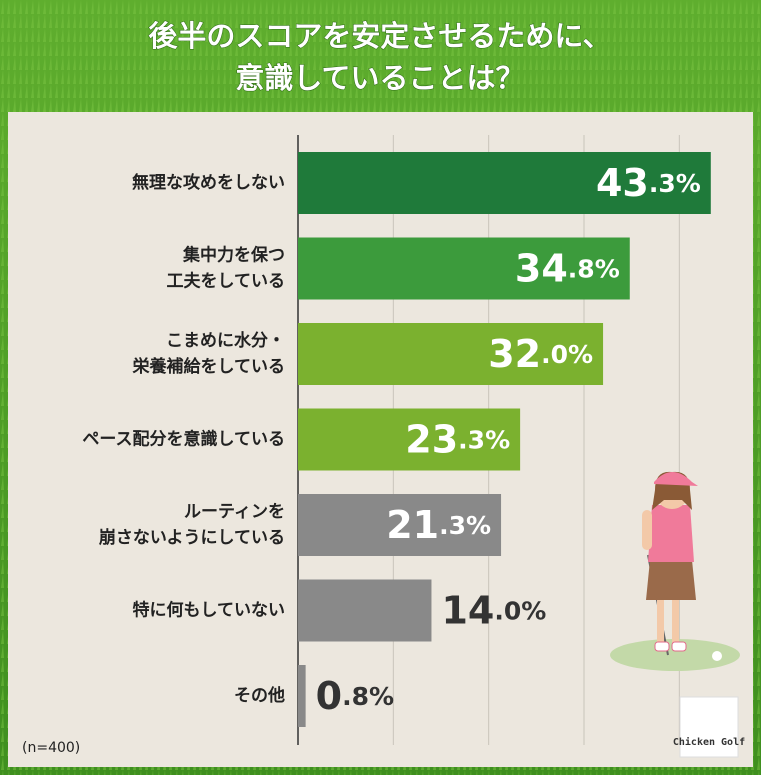 This screenshot has height=775, width=761. I want to click on category-label: こまめに水分・栄養補給をしている, so click(209, 353).